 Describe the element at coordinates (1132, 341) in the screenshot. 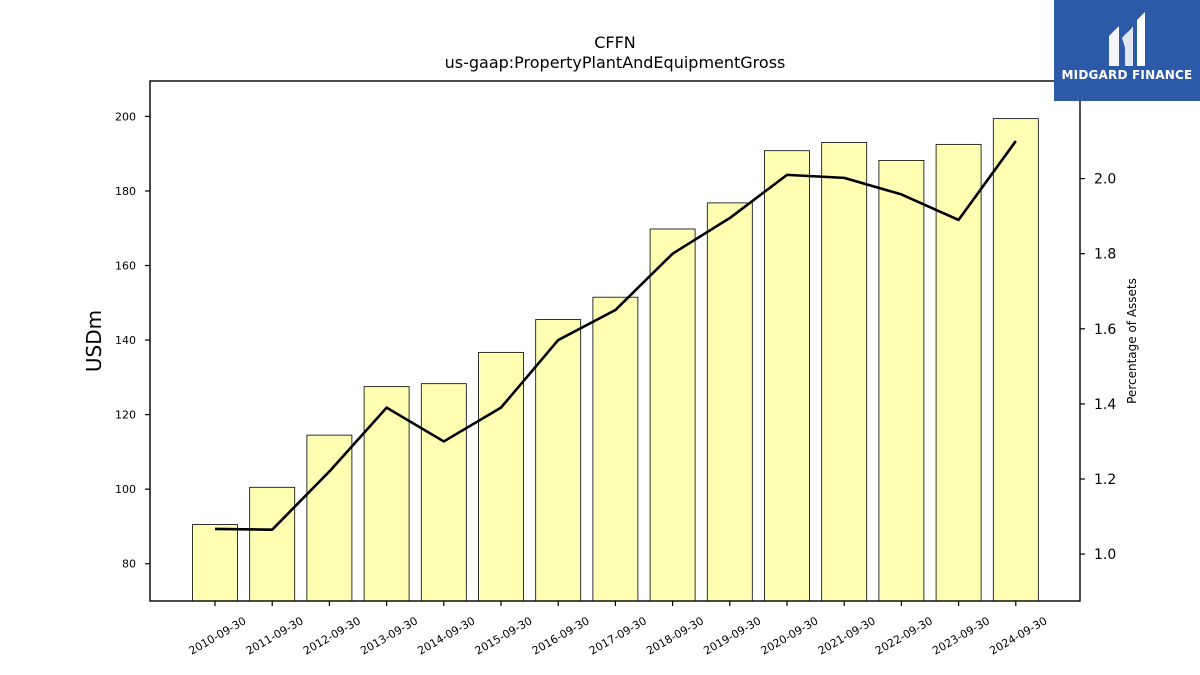

I see `y2-axis-label: Percentage of Assets` at that location.